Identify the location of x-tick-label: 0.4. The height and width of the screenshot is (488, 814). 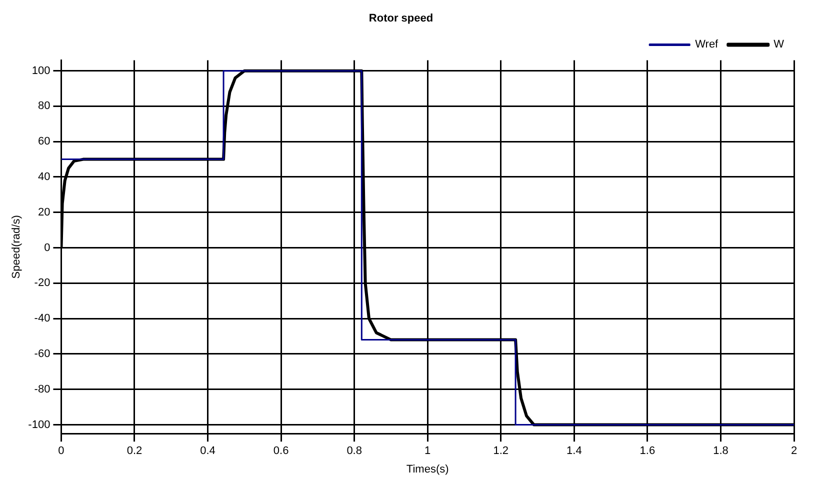
(208, 451).